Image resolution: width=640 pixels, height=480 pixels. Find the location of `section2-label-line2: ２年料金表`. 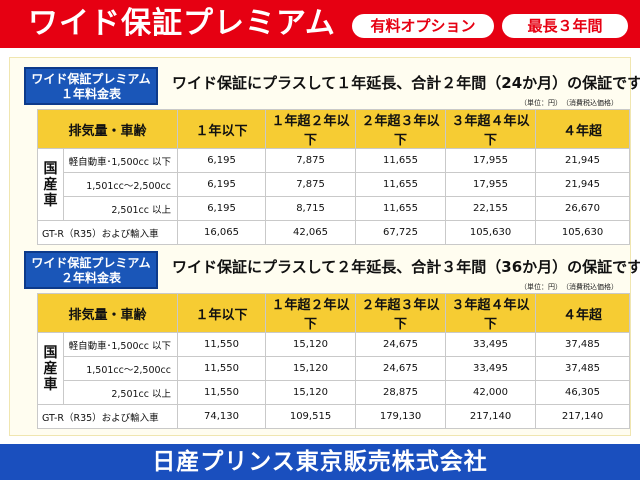

section2-label-line2: ２年料金表 is located at coordinates (90, 278).